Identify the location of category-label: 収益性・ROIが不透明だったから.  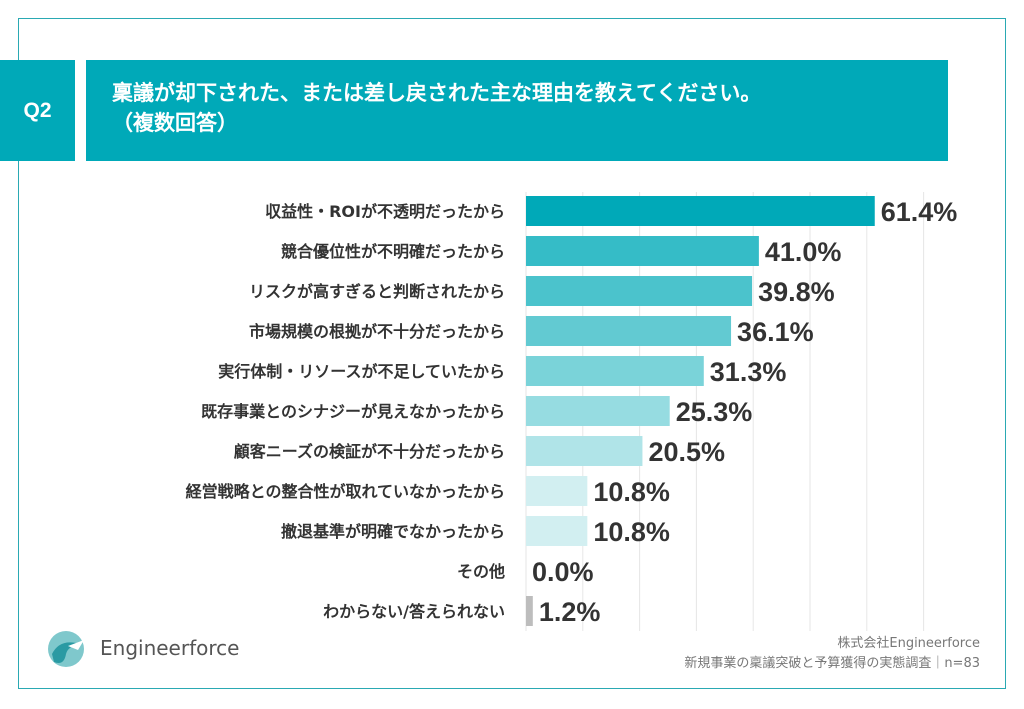
(385, 211).